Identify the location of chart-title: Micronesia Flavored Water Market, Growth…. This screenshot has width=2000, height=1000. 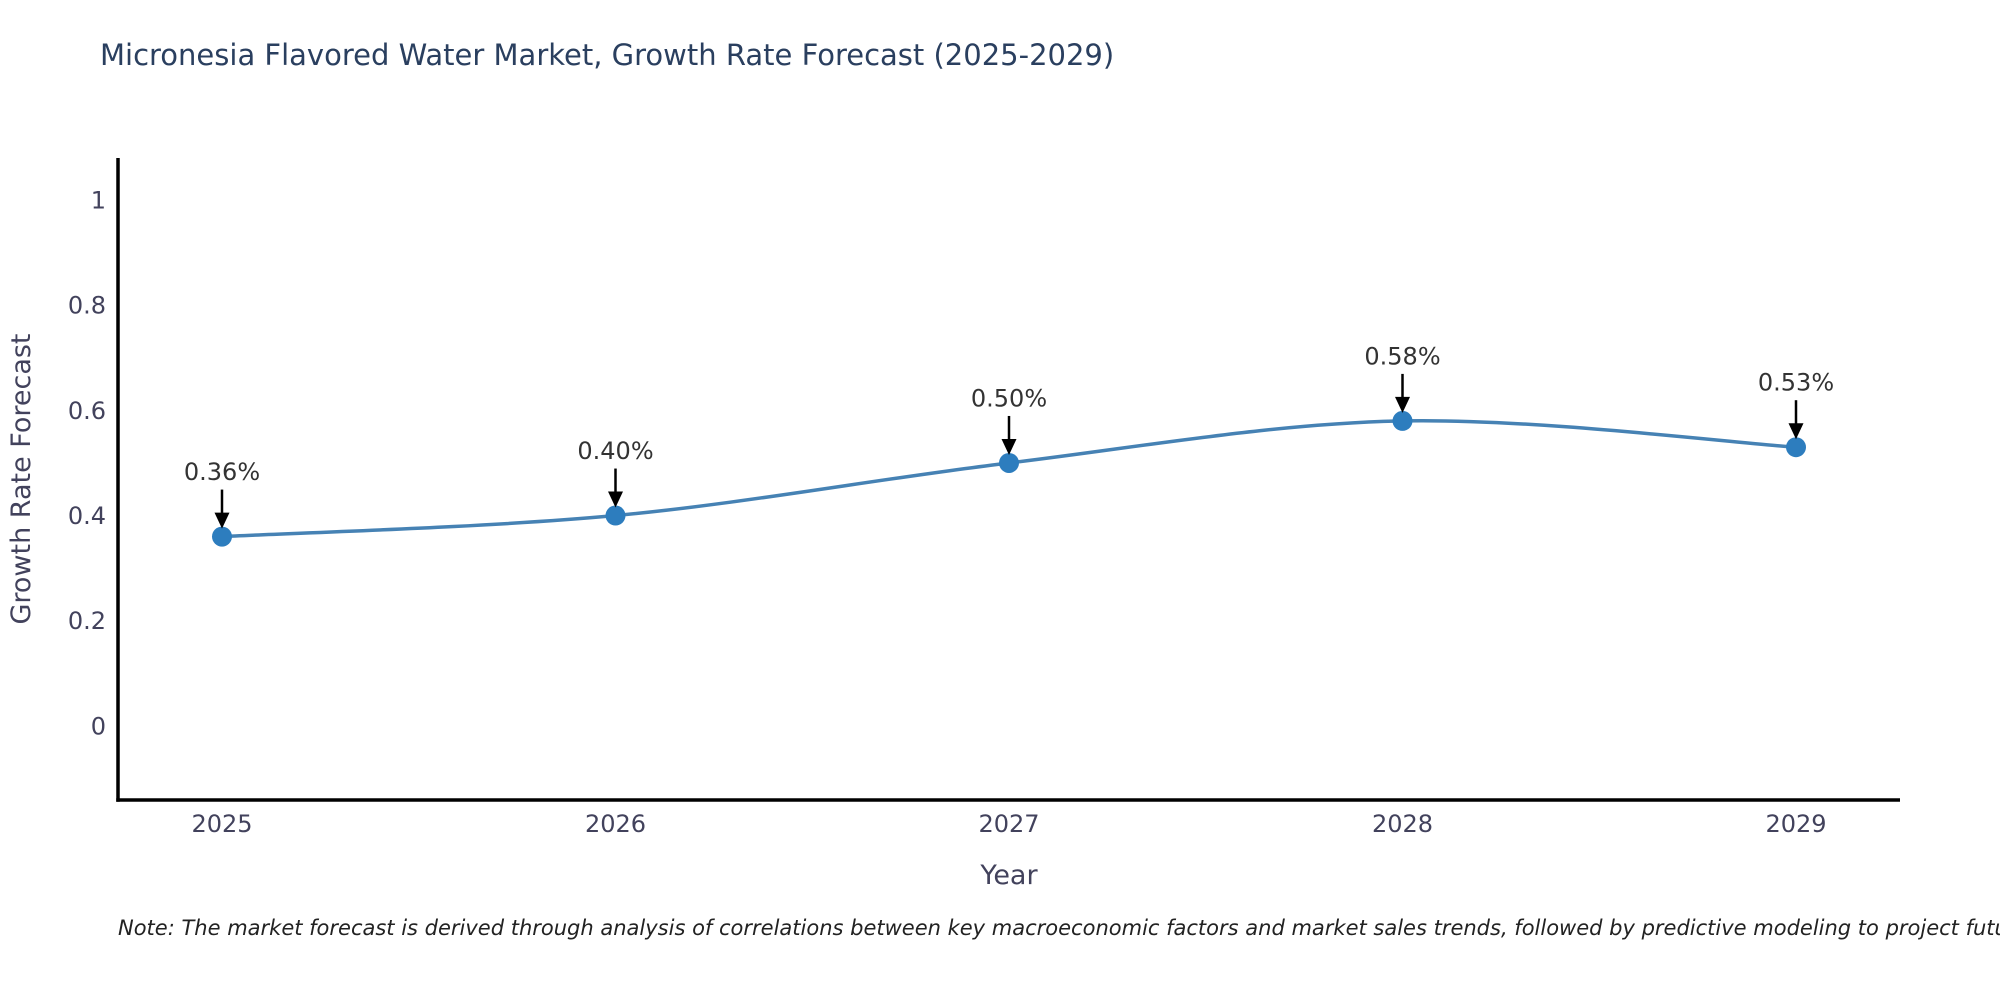
(607, 55).